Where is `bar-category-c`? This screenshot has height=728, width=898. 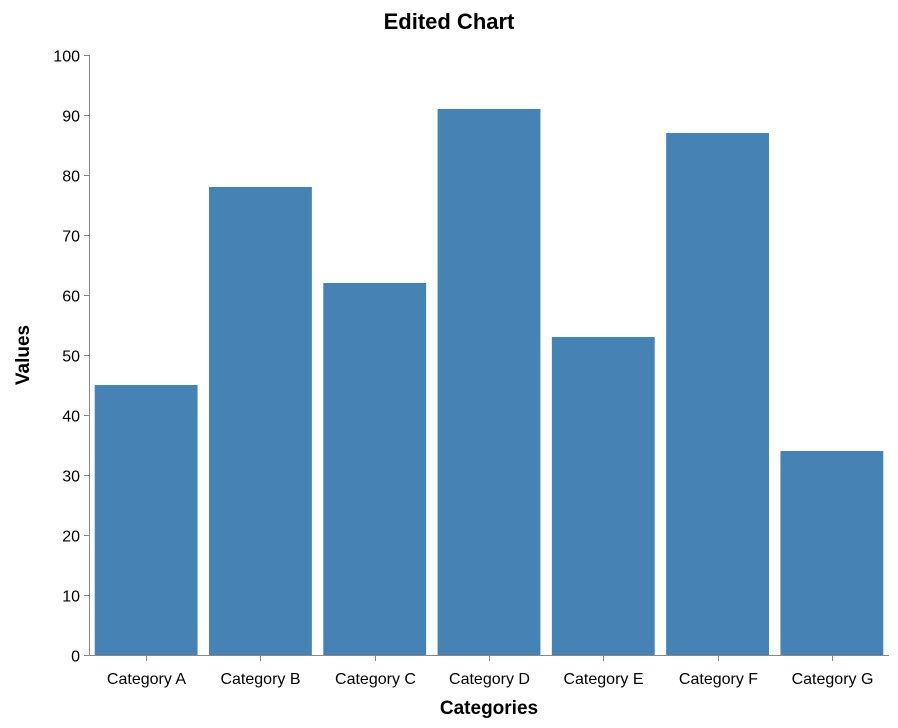 bar-category-c is located at coordinates (375, 469).